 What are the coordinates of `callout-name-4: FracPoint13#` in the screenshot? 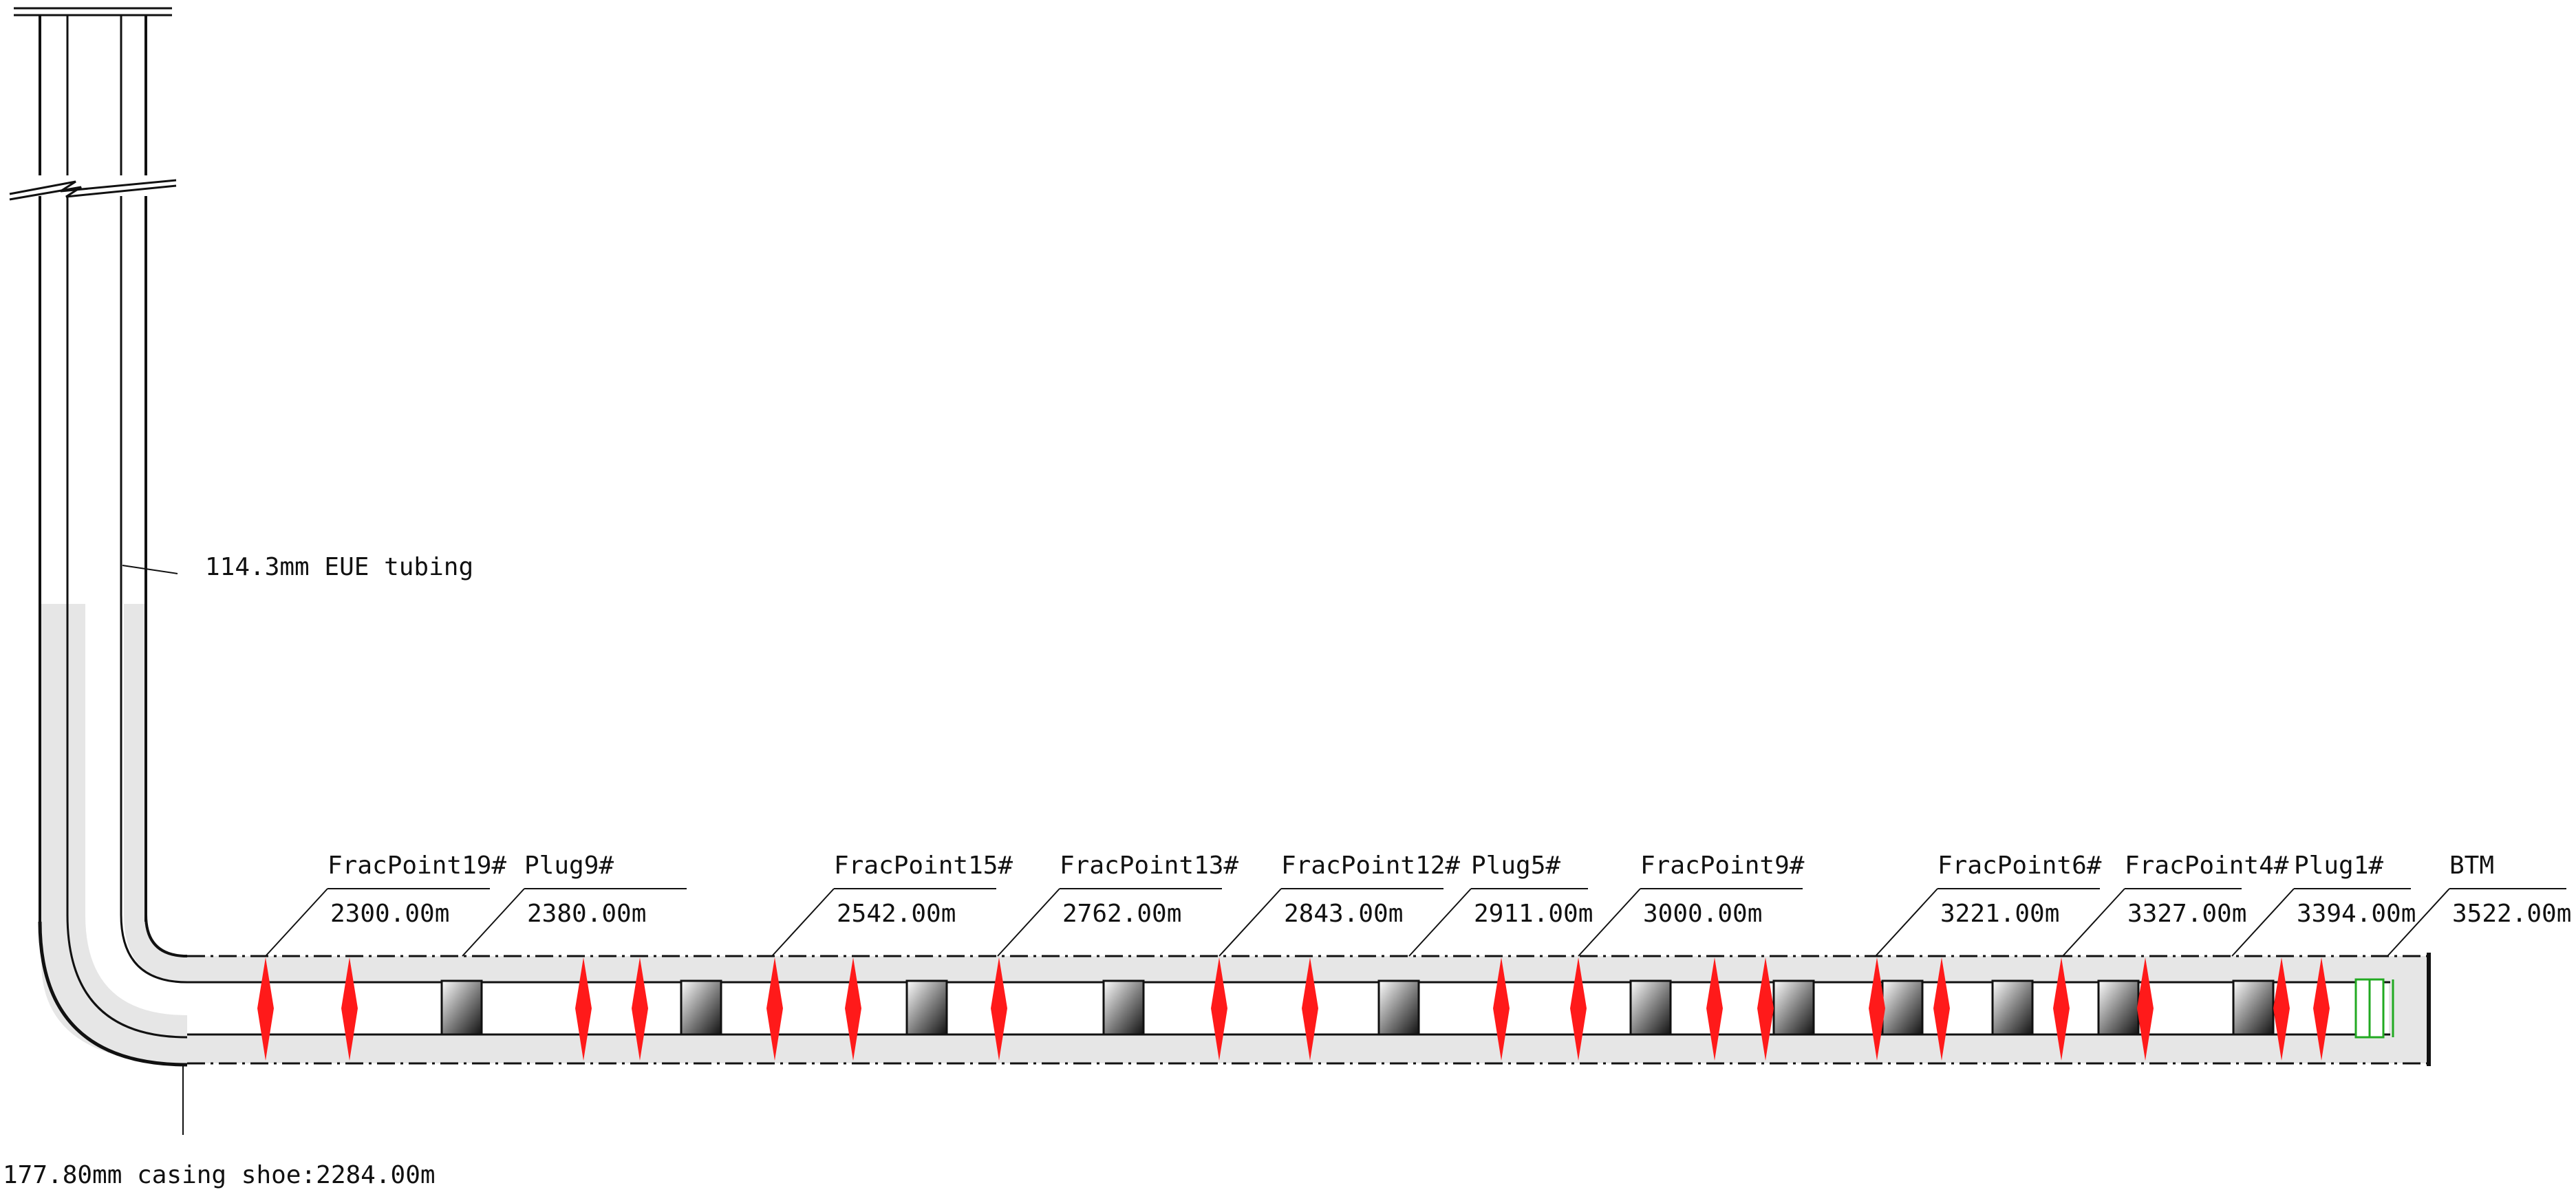 It's located at (1149, 866).